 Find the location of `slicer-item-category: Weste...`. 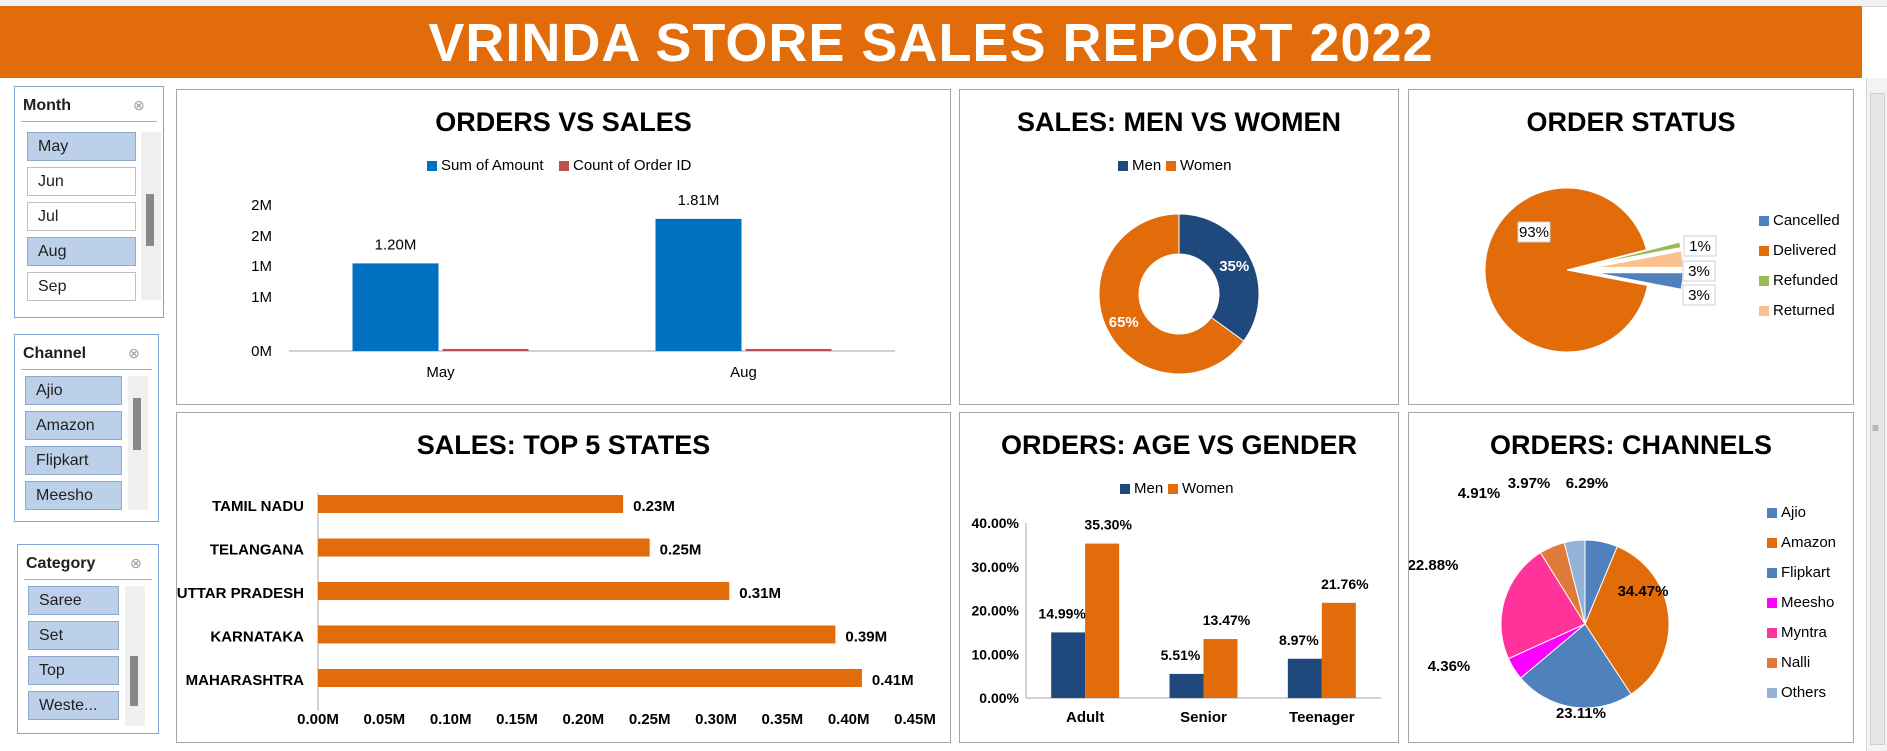

slicer-item-category: Weste... is located at coordinates (73, 705).